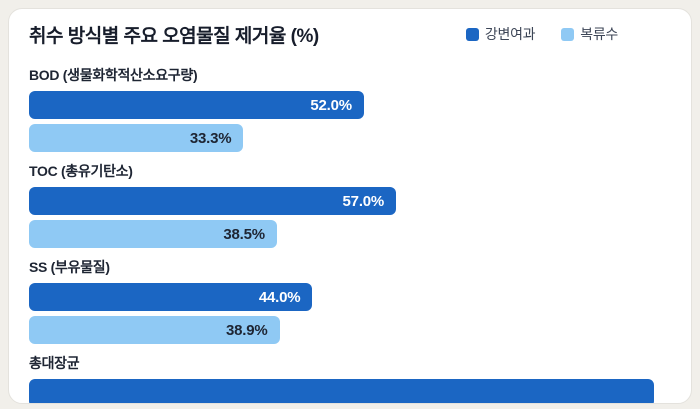 This screenshot has height=409, width=700. Describe the element at coordinates (54, 363) in the screenshot. I see `category-label: 총대장균` at that location.